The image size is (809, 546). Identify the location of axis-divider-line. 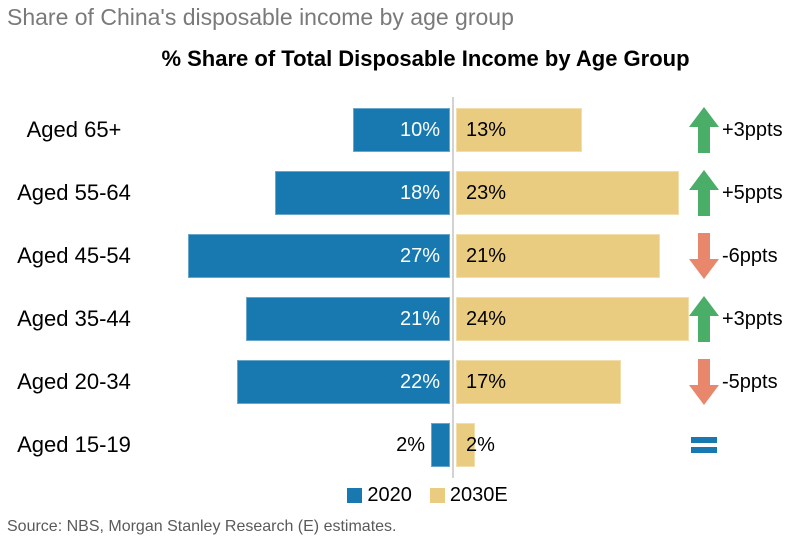
(453, 287).